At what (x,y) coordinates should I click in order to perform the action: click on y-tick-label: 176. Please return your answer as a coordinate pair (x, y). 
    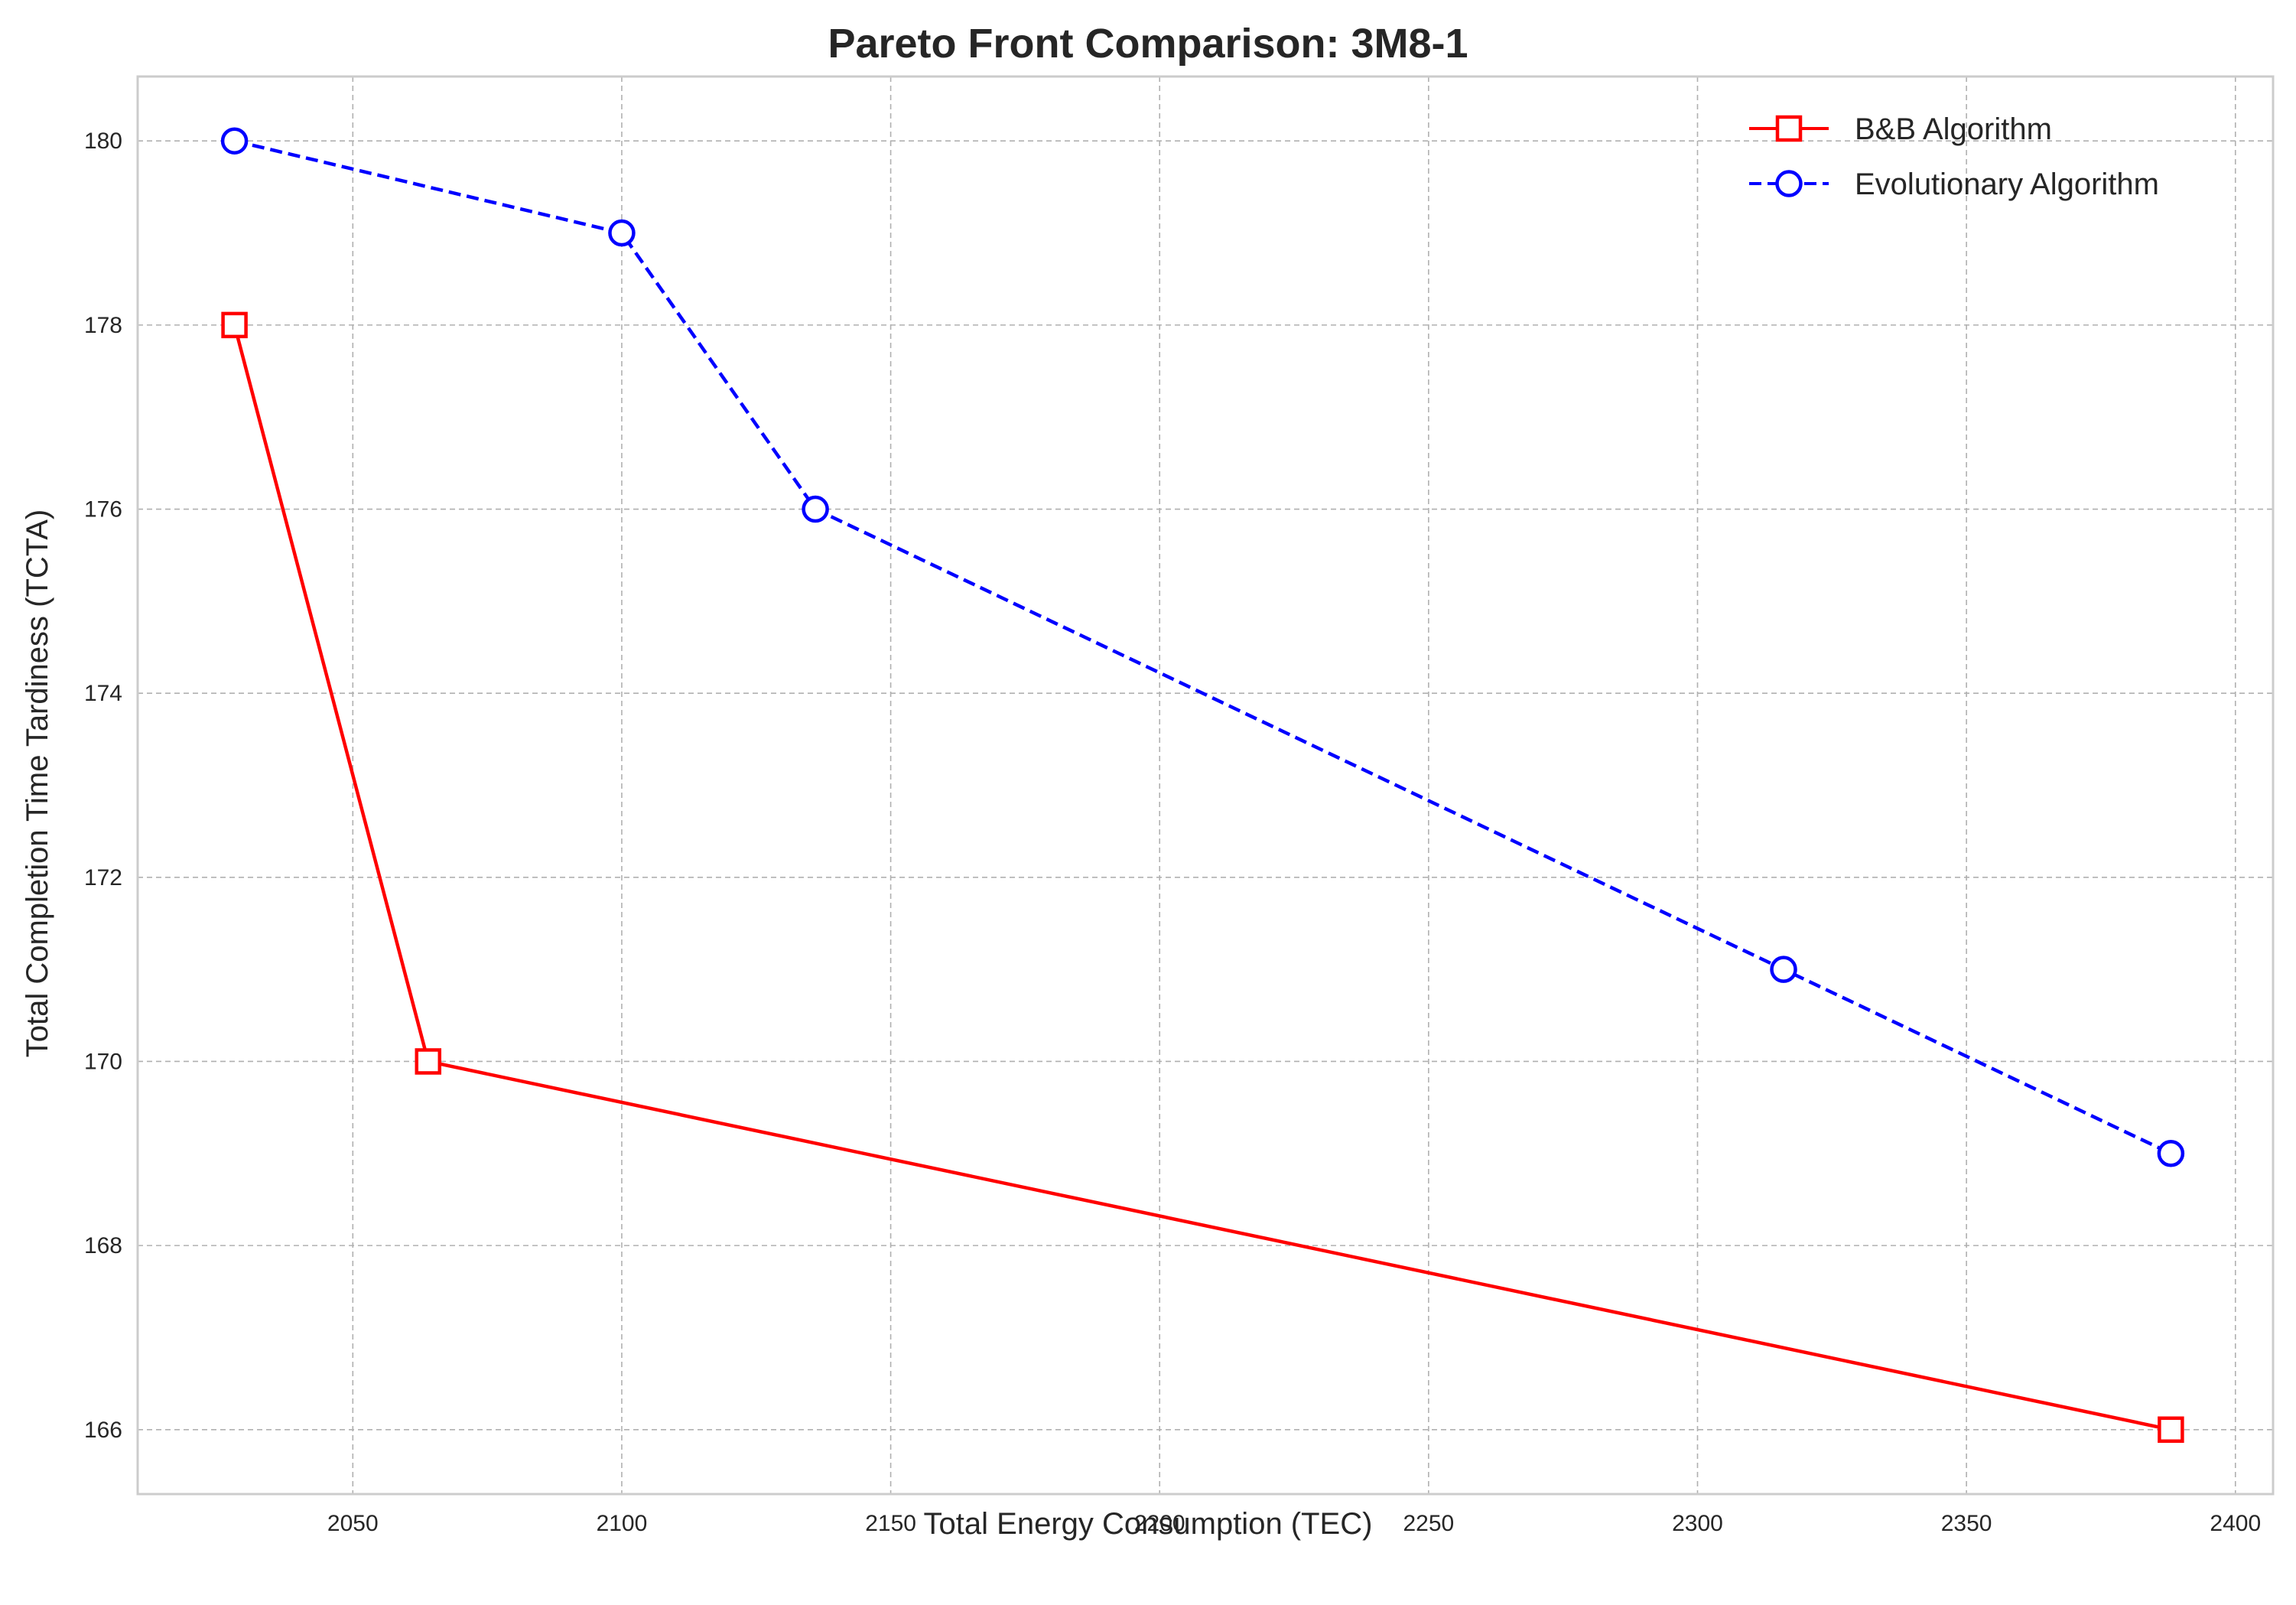
    Looking at the image, I should click on (103, 510).